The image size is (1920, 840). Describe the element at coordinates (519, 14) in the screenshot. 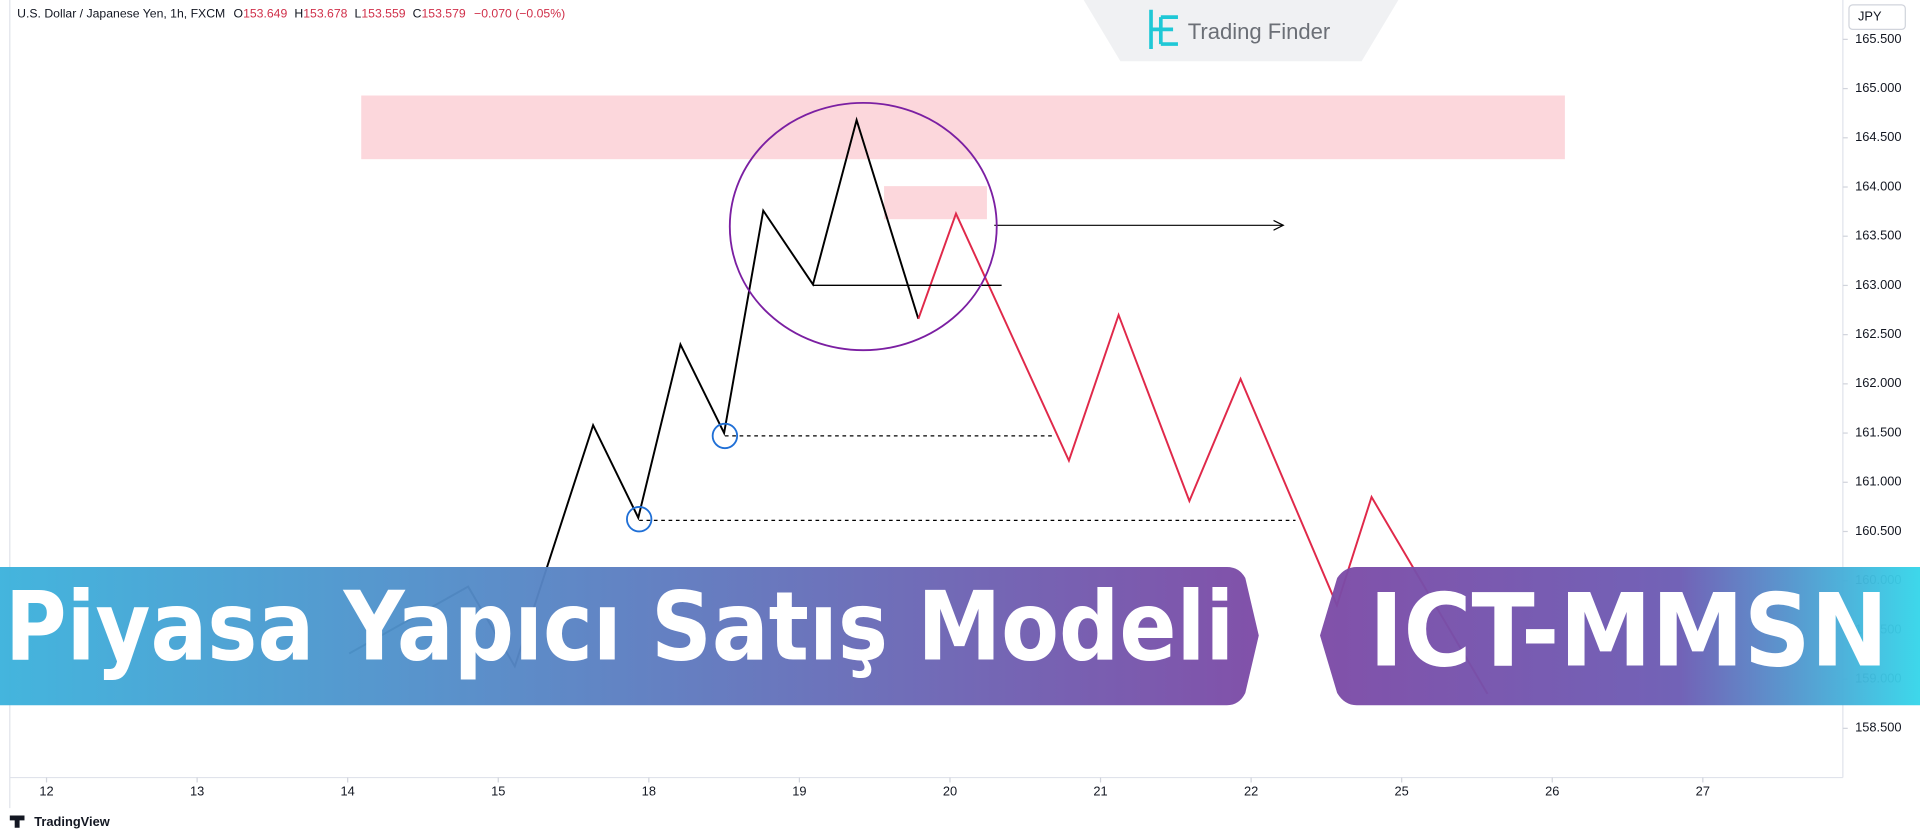

I see `change: −0.070 (−0.05%)` at that location.